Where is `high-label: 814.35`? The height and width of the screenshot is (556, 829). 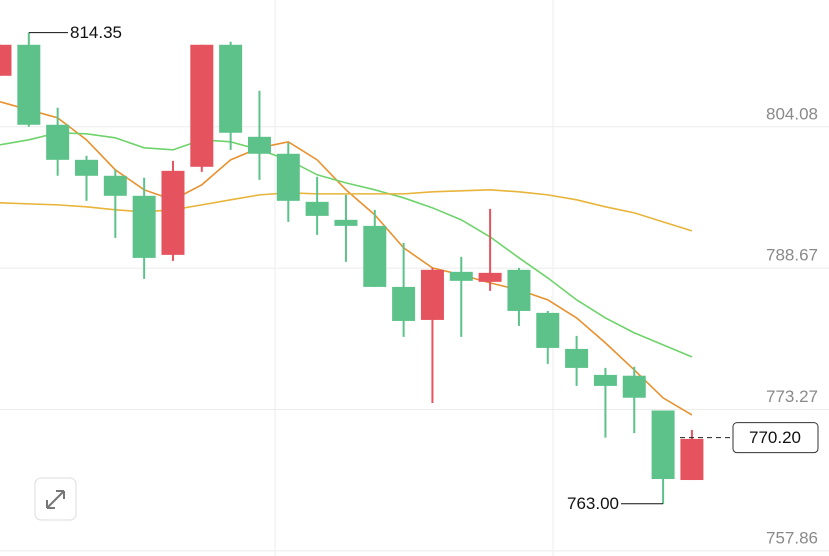 high-label: 814.35 is located at coordinates (96, 32).